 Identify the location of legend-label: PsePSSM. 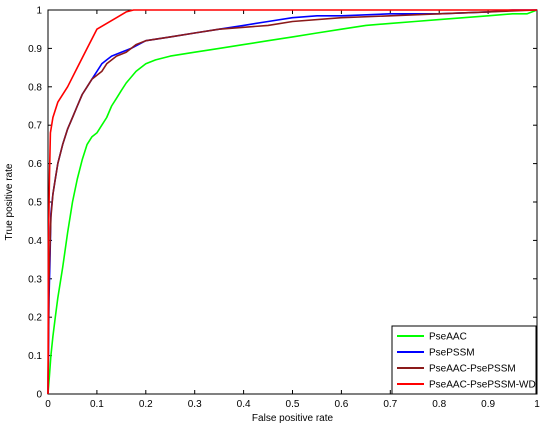
(452, 353).